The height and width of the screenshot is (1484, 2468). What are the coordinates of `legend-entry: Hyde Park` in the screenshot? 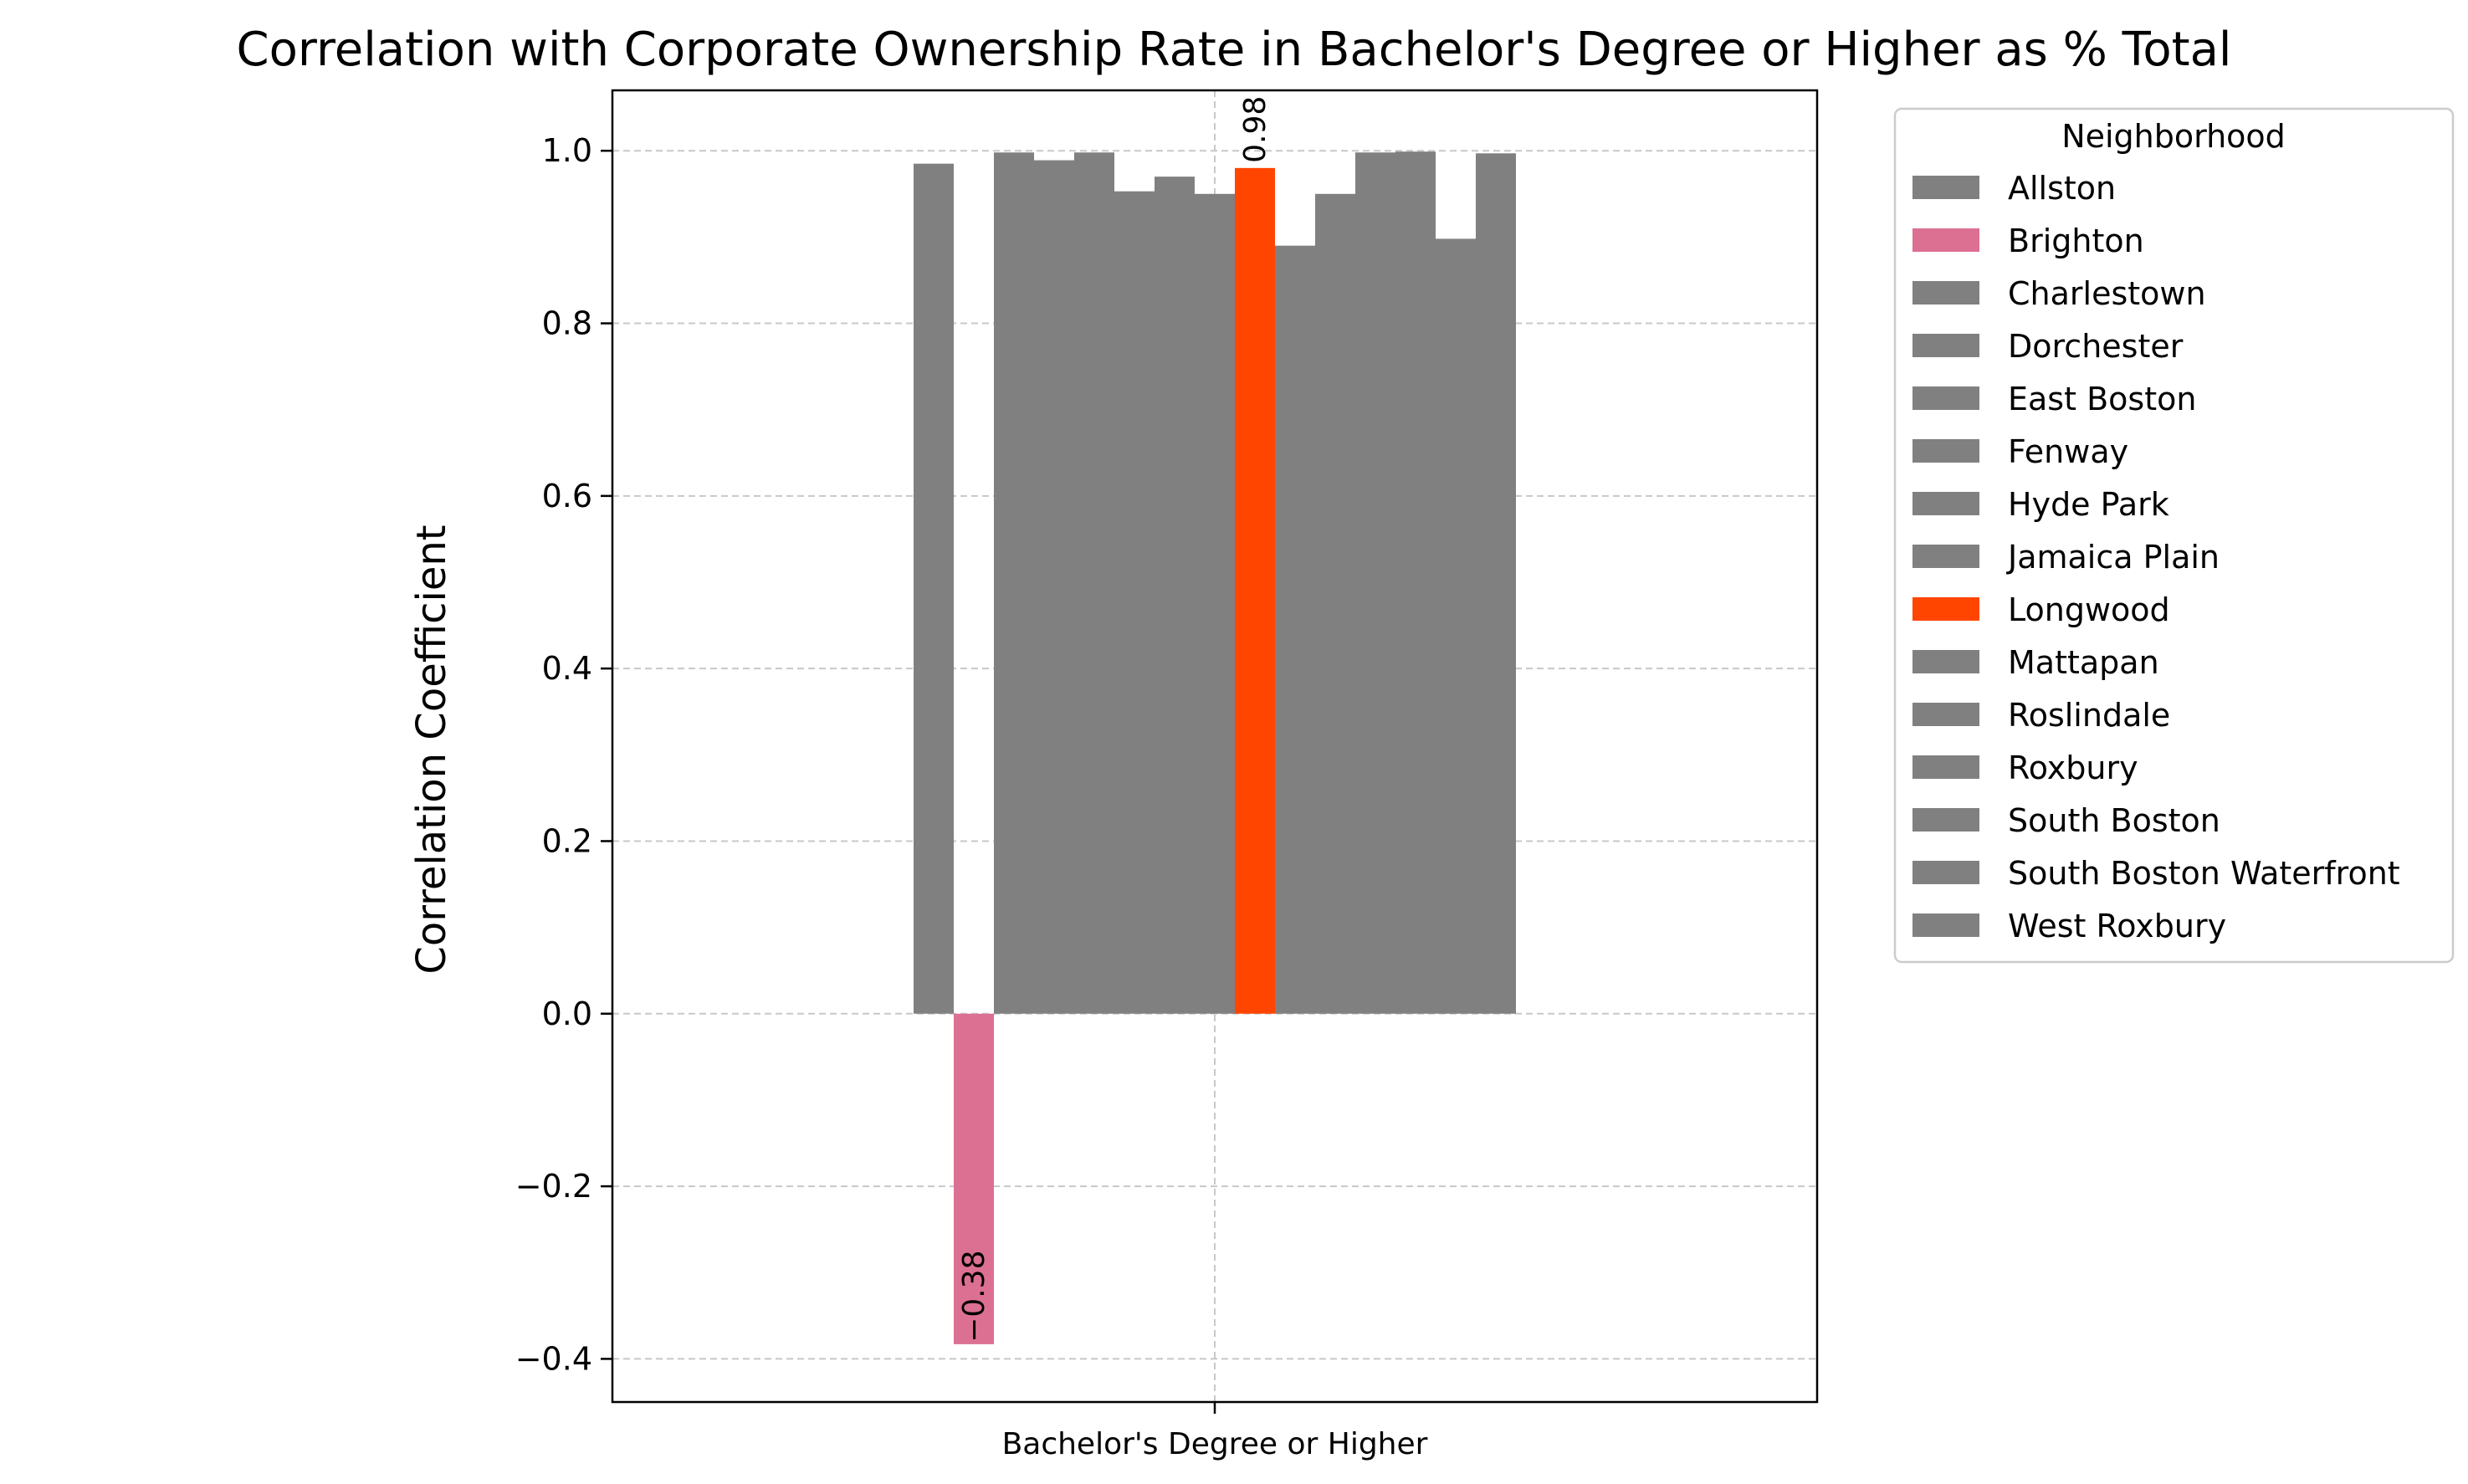 It's located at (2088, 504).